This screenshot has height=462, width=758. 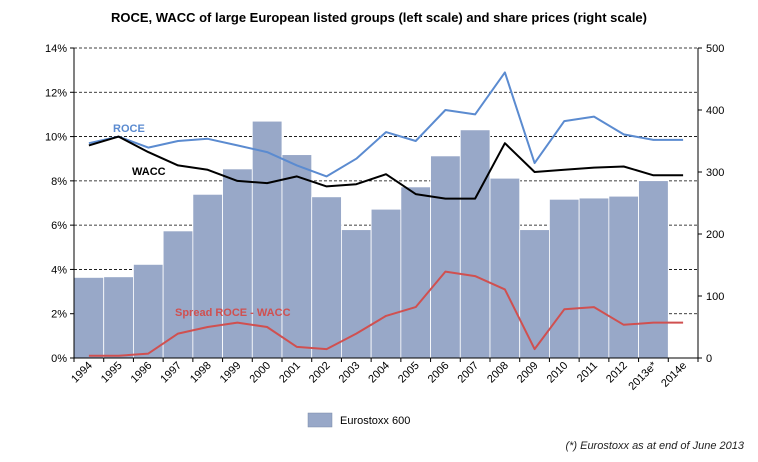 I want to click on footnote: (*) Eurostoxx as at end of June 2013, so click(x=654, y=446).